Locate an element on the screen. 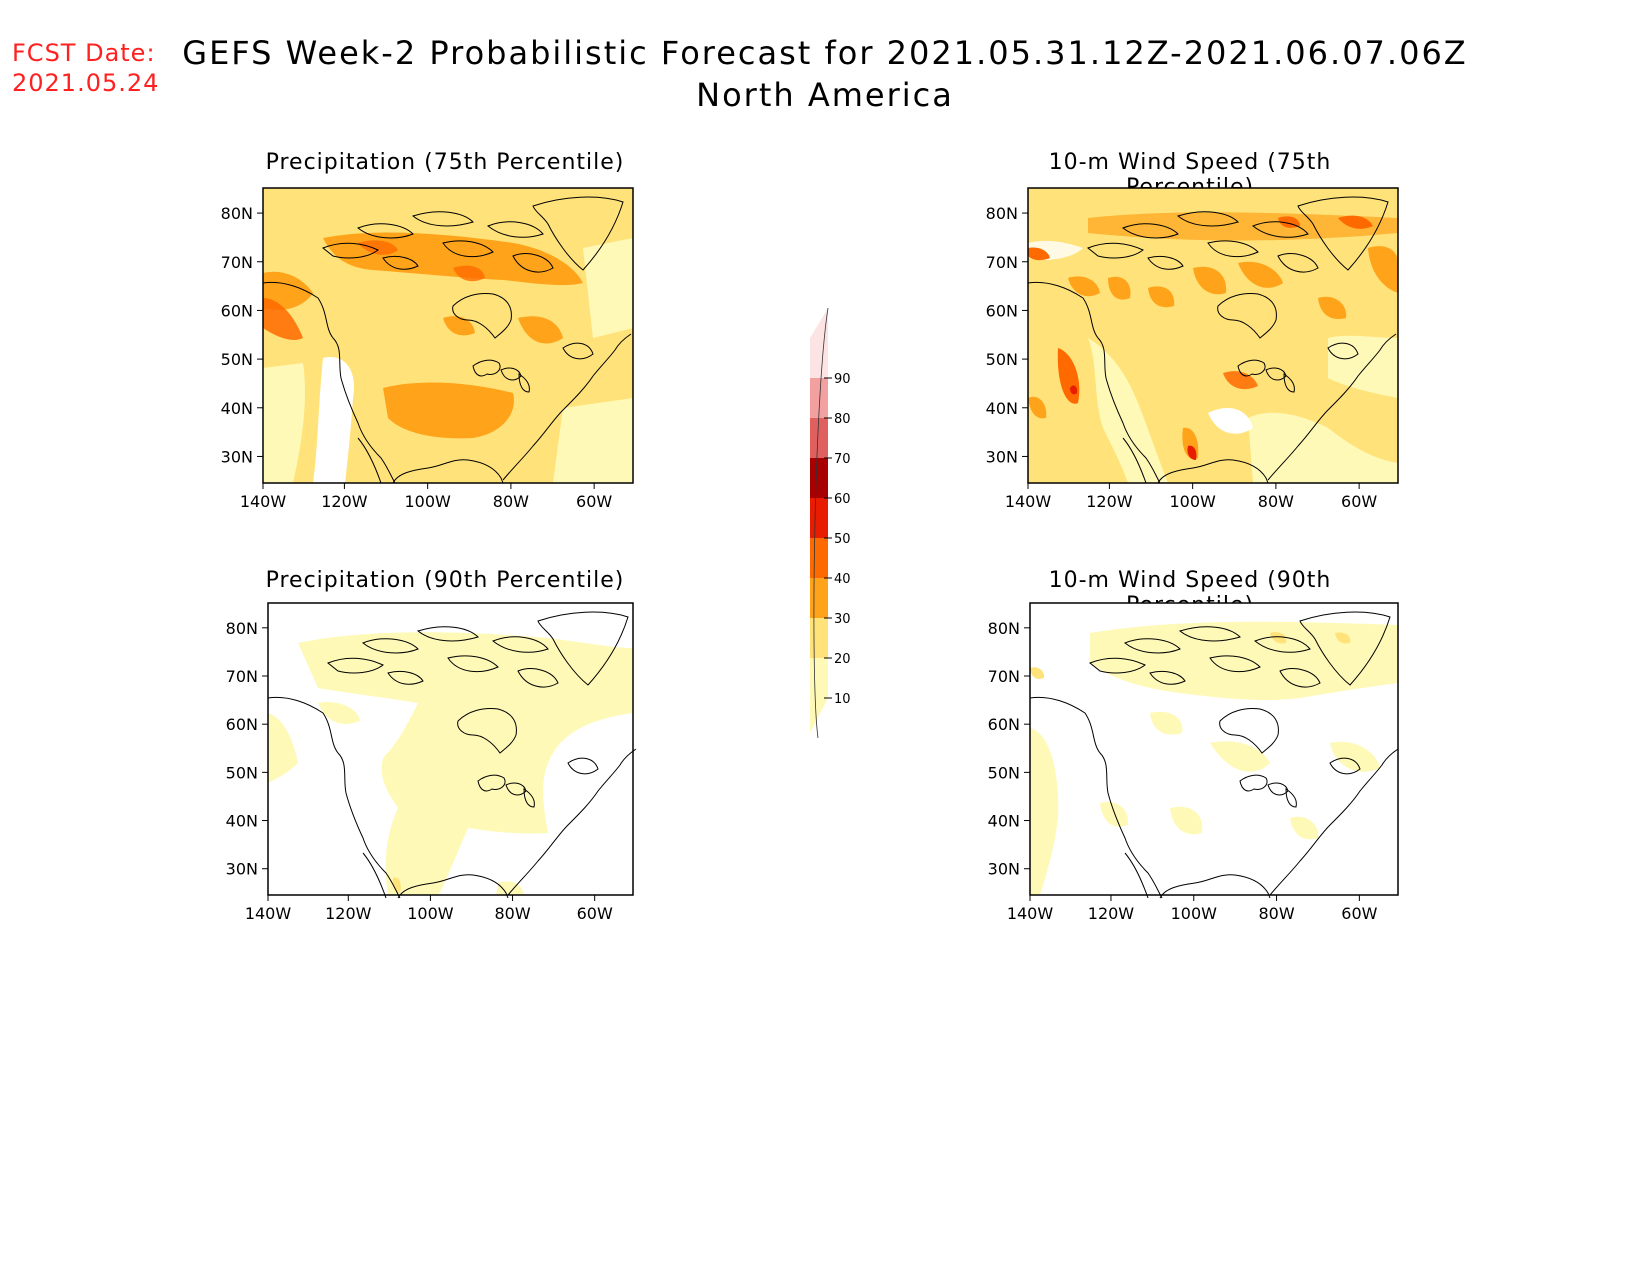 Image resolution: width=1650 pixels, height=1275 pixels. panel-title-wind75: 10-m Wind Speed (75th Percentile) is located at coordinates (1190, 175).